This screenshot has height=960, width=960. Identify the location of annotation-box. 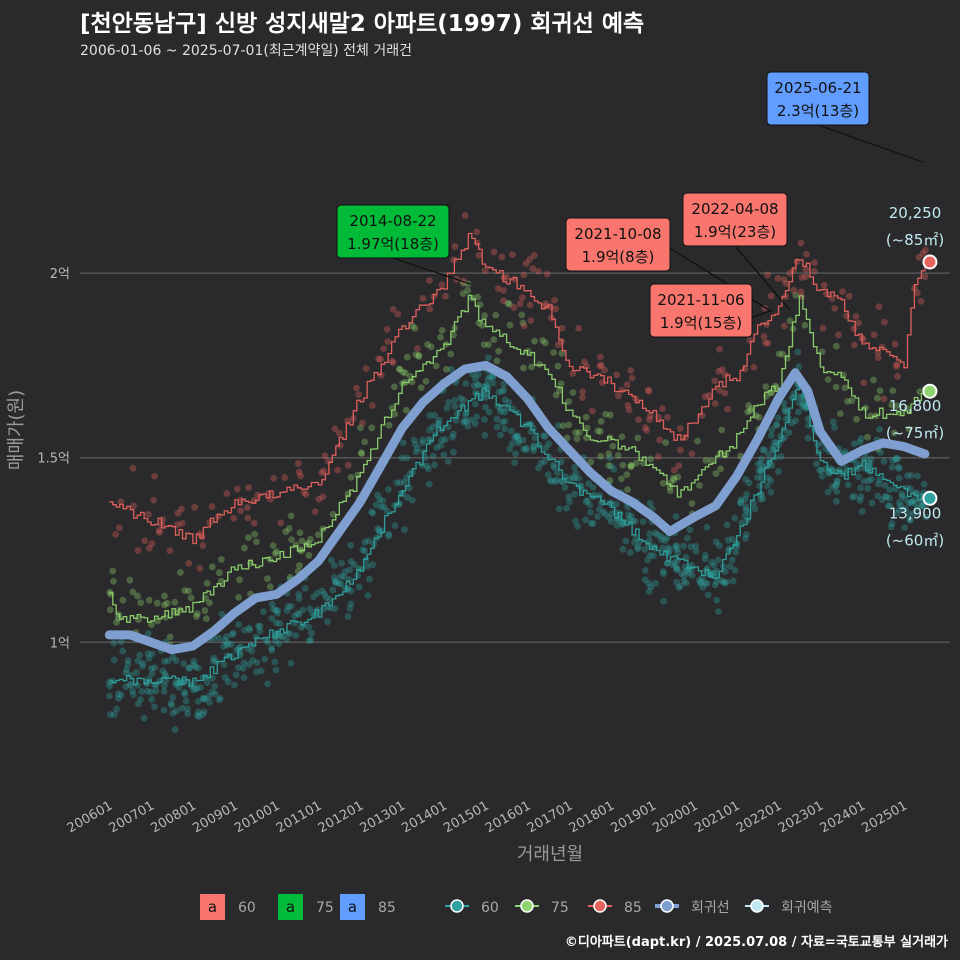
(618, 244).